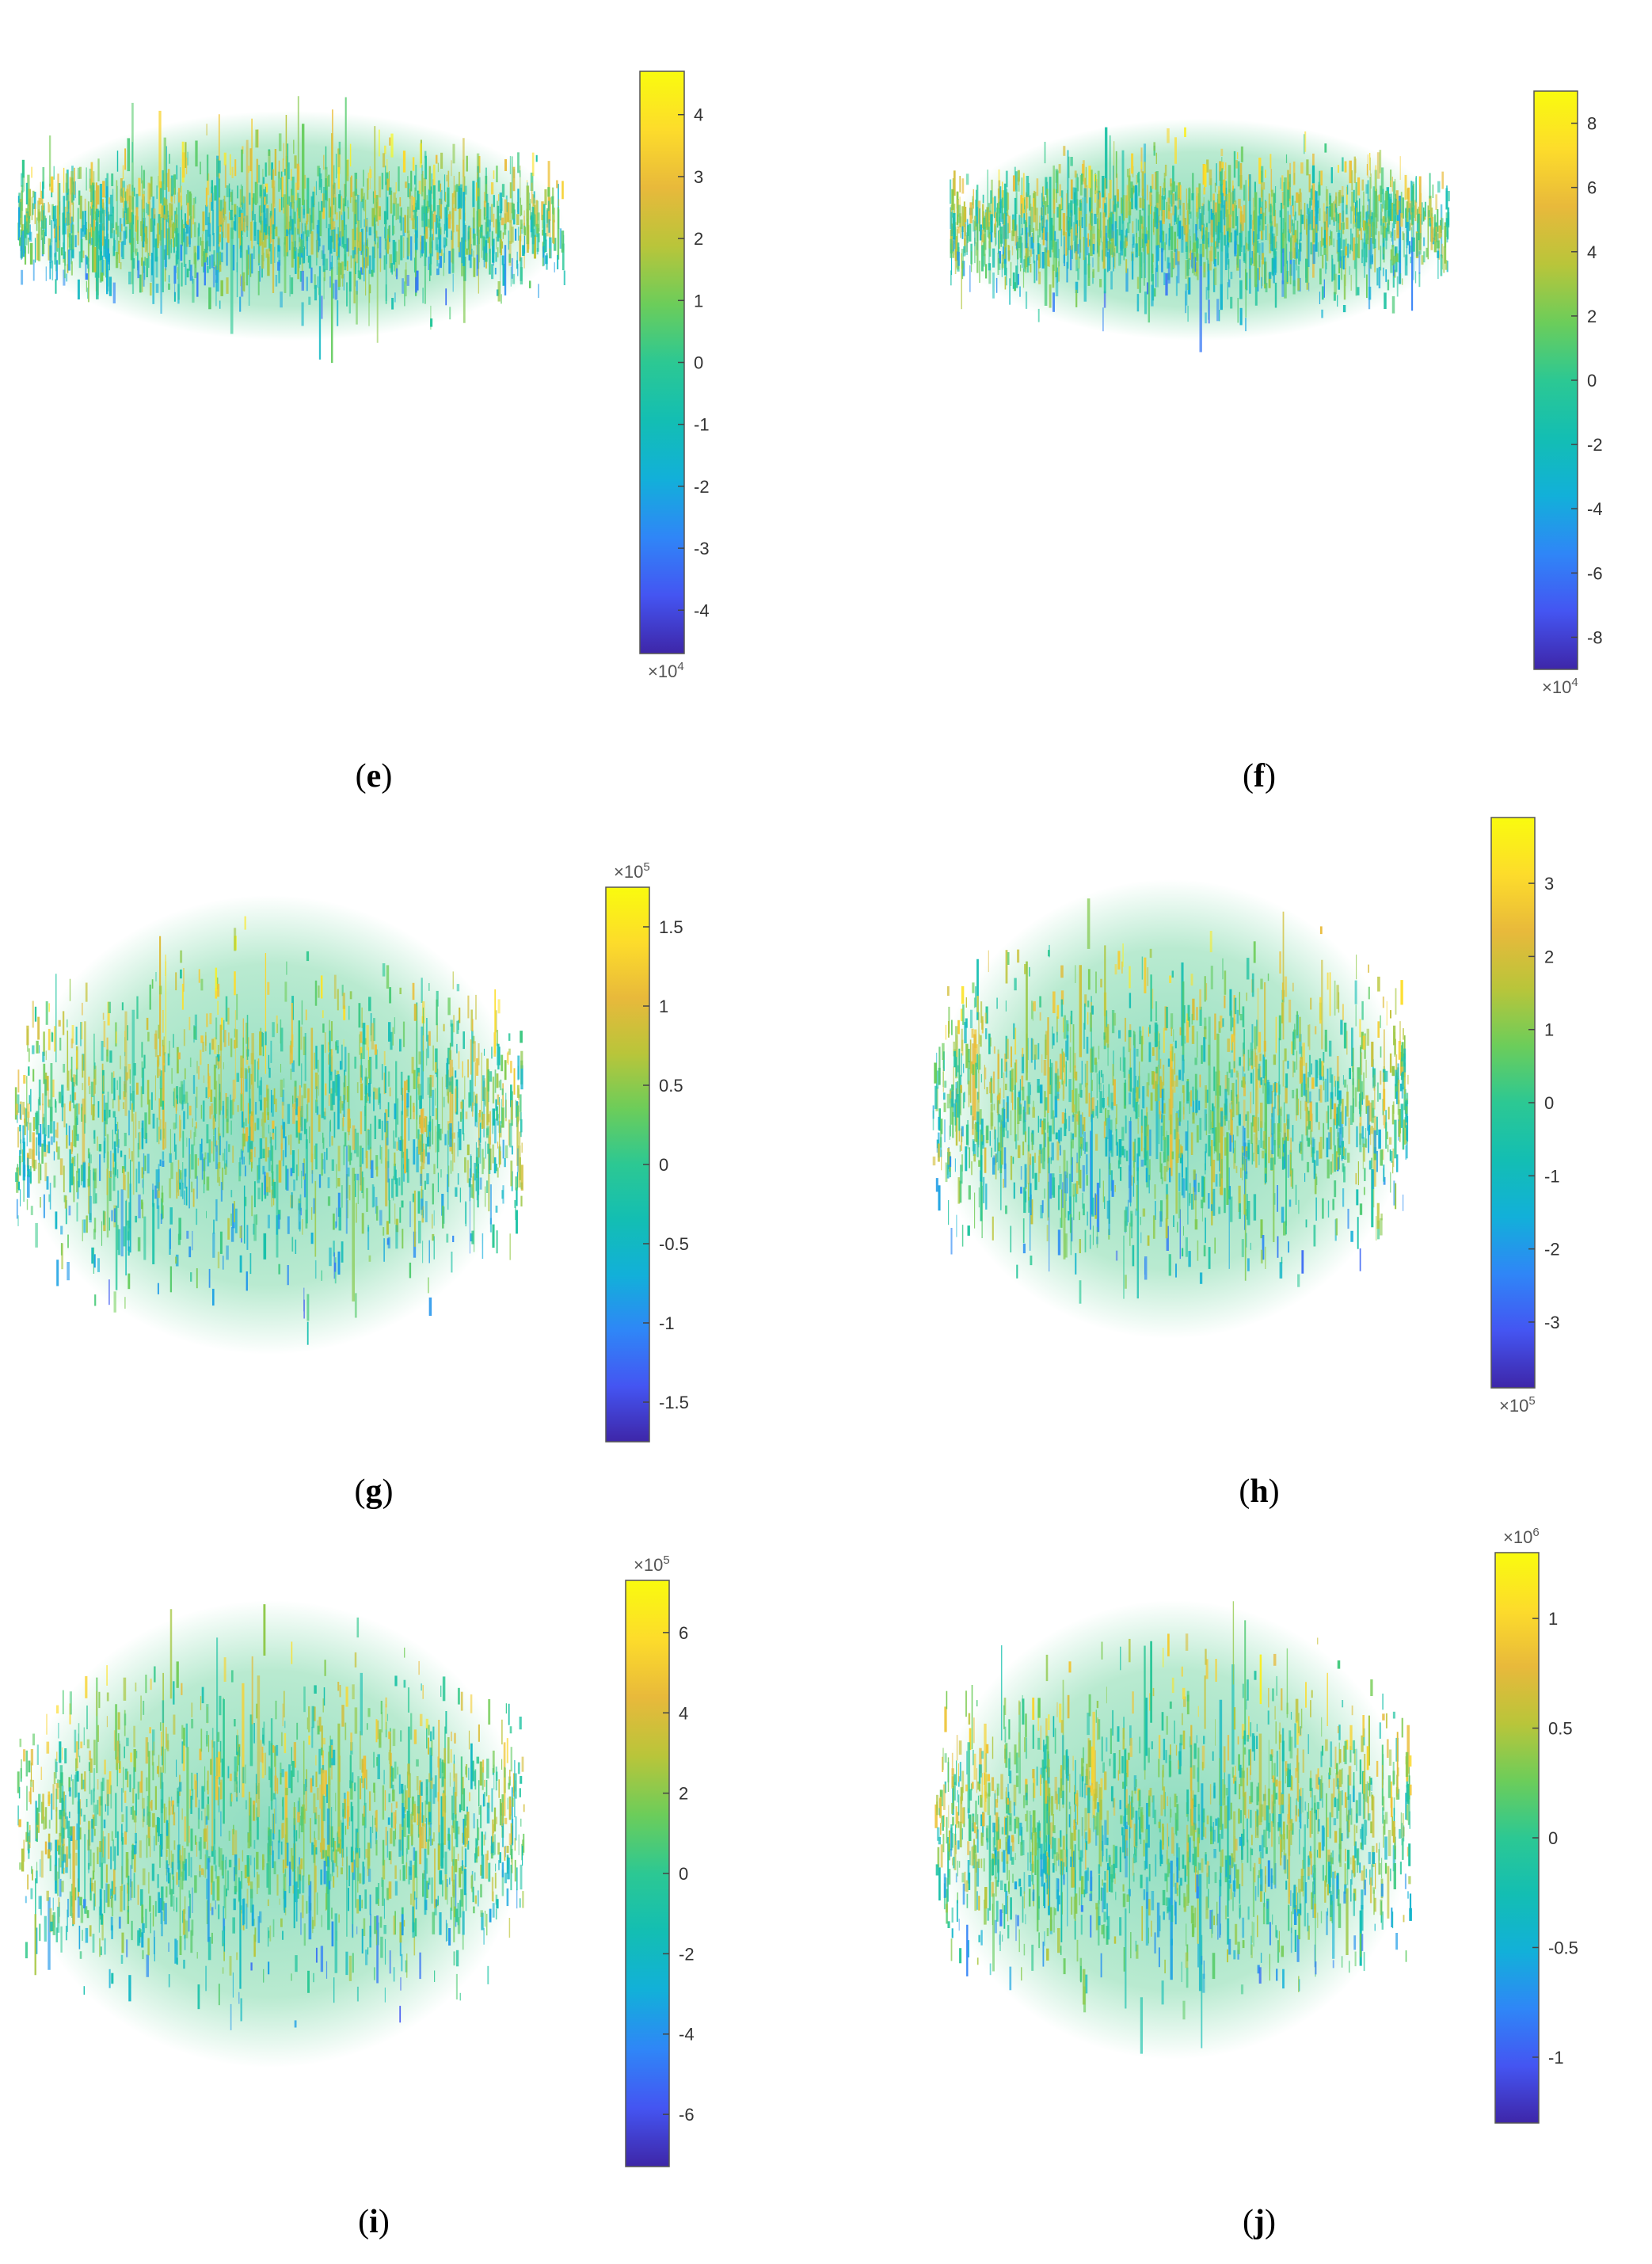 The height and width of the screenshot is (2264, 1652). What do you see at coordinates (1595, 637) in the screenshot?
I see `colorbar-tick-label: -8` at bounding box center [1595, 637].